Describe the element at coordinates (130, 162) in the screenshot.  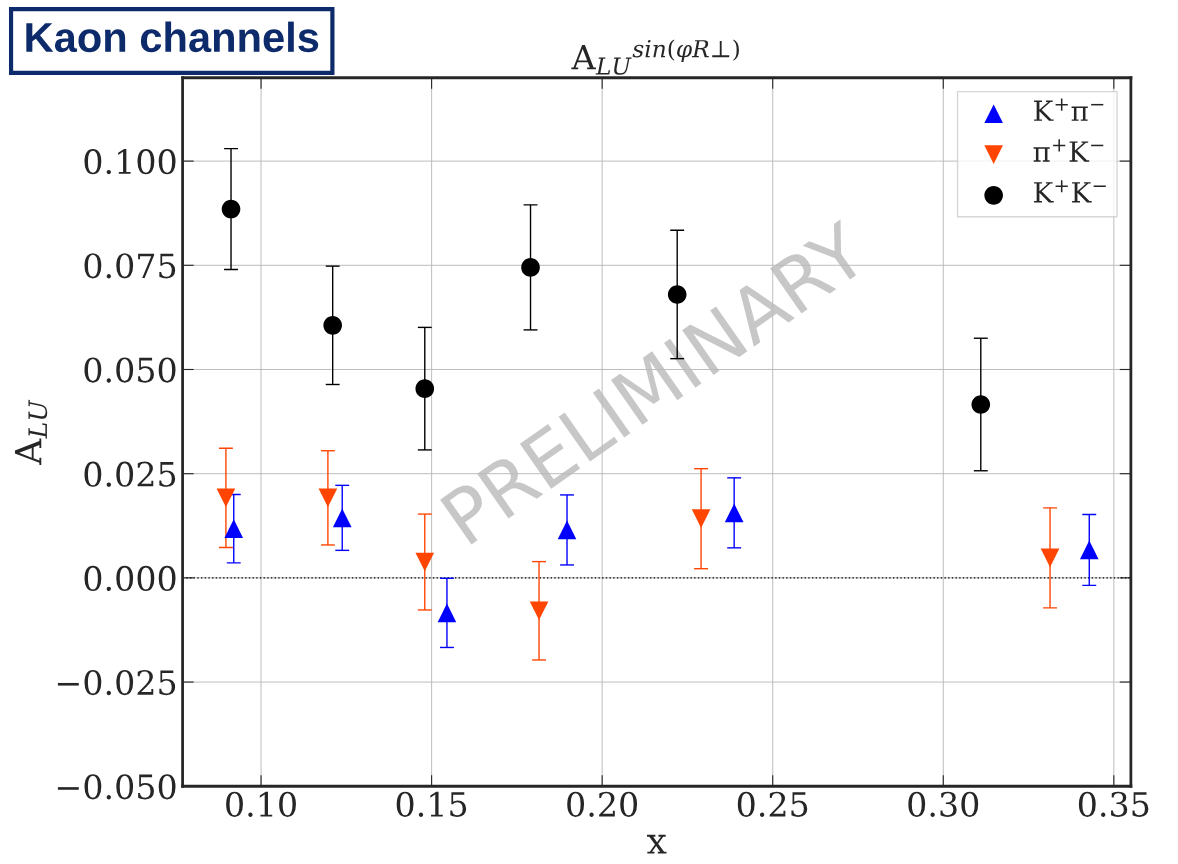
I see `y-tick-label: 0.100` at that location.